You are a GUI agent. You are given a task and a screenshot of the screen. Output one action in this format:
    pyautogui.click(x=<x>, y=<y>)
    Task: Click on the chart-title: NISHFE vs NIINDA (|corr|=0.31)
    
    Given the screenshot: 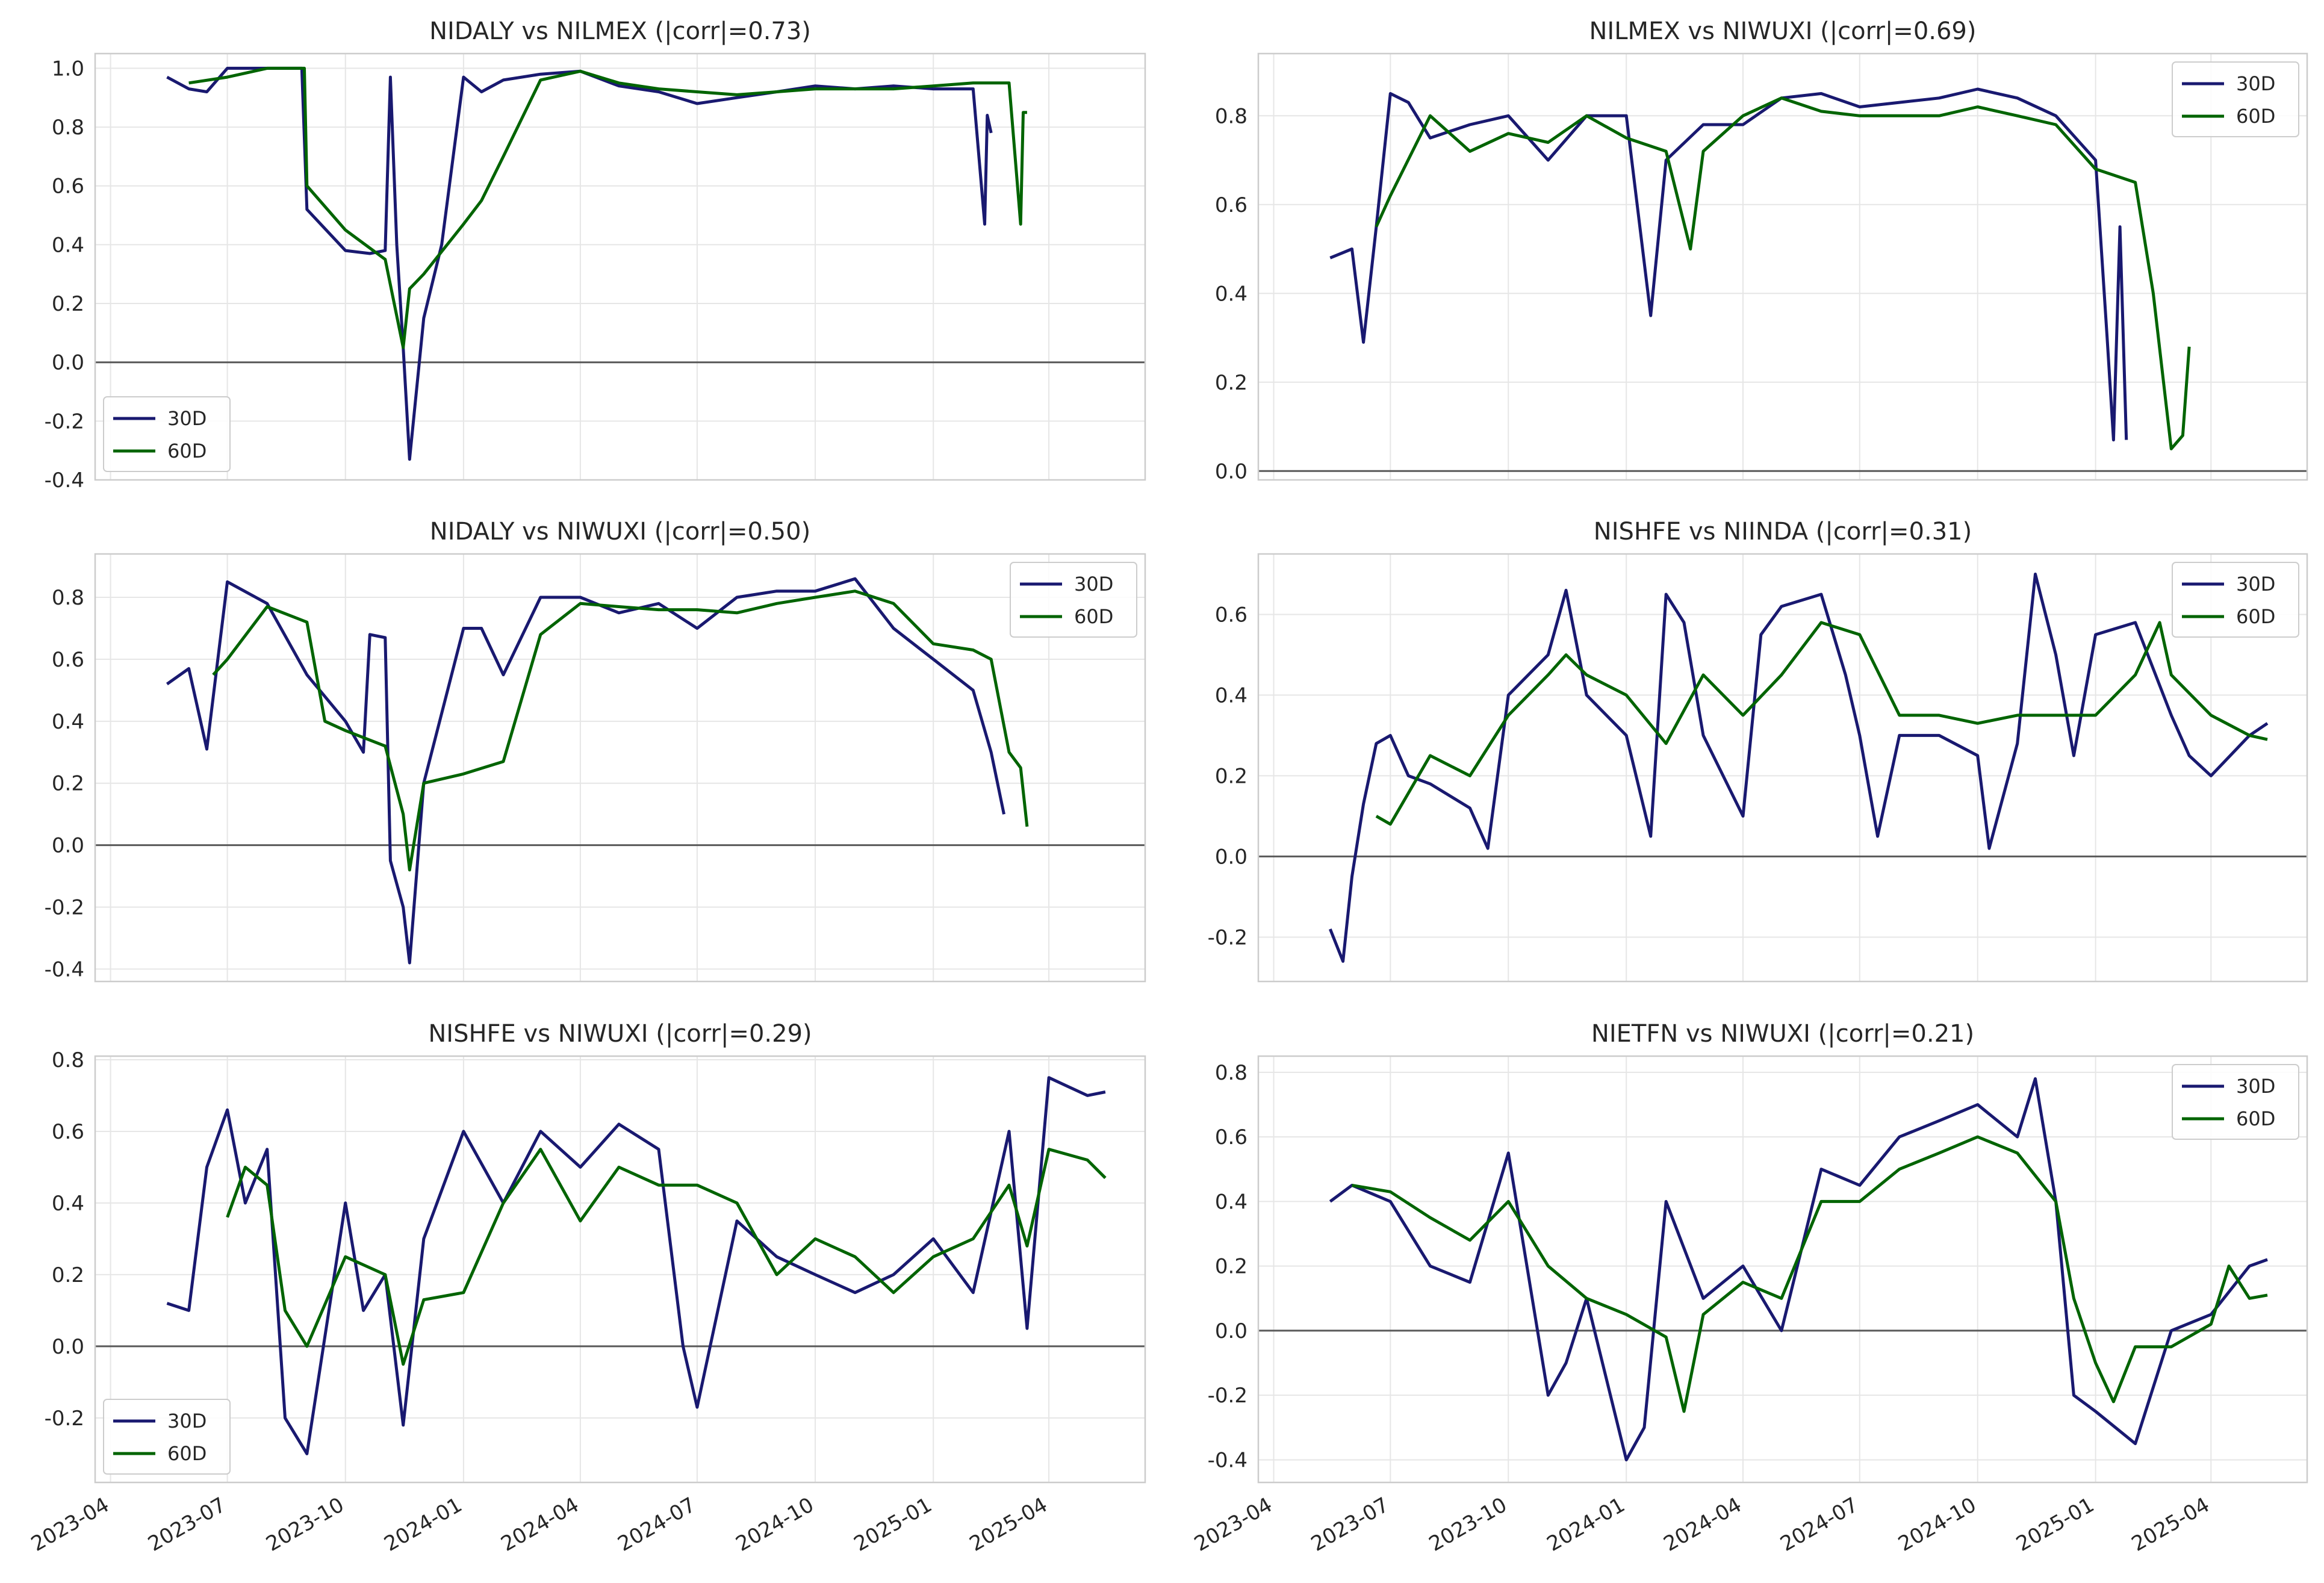 What is the action you would take?
    pyautogui.click(x=1783, y=532)
    